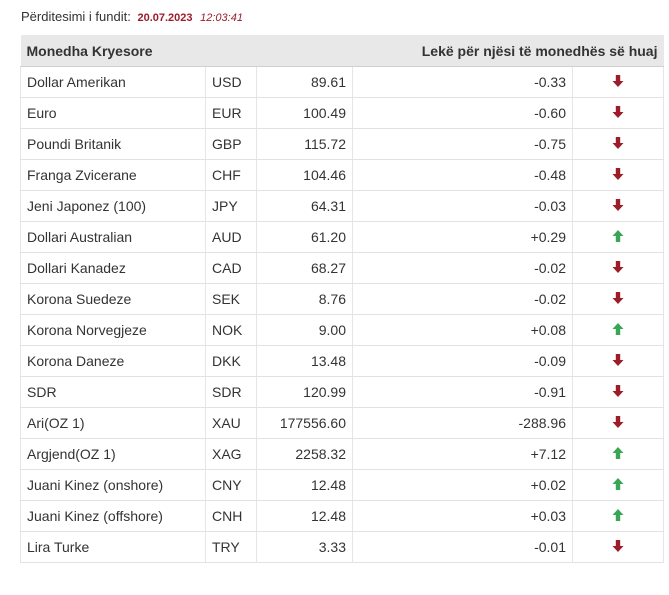 This screenshot has width=669, height=595. I want to click on rate-change: -0.33, so click(462, 82).